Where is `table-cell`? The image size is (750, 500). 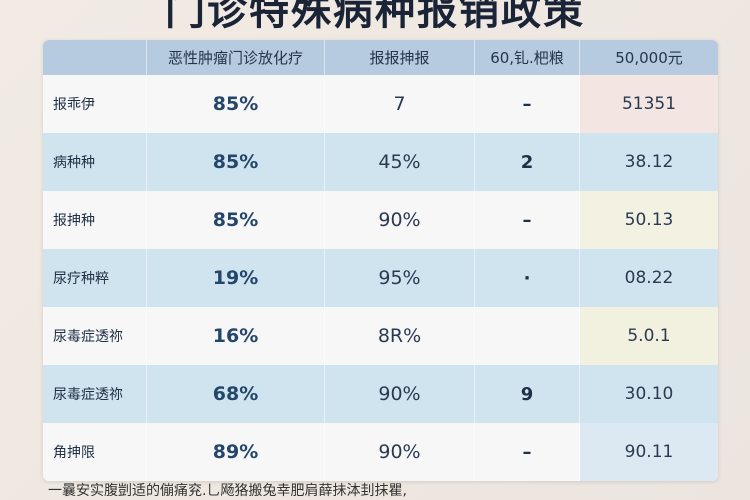
table-cell is located at coordinates (527, 336).